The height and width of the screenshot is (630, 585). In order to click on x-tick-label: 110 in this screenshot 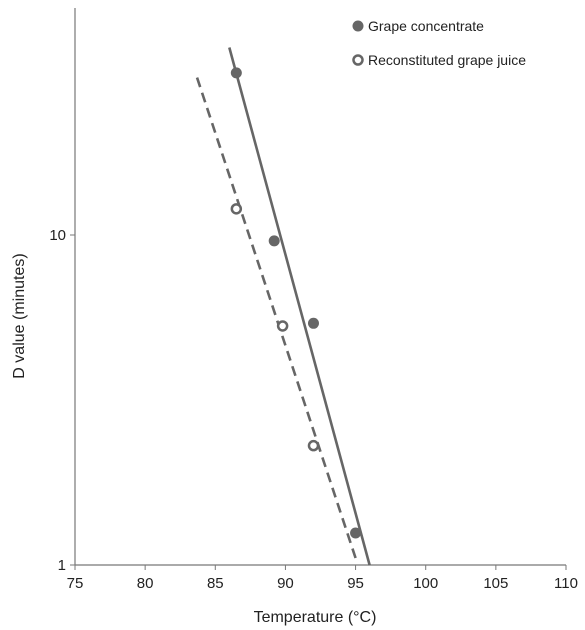, I will do `click(566, 583)`.